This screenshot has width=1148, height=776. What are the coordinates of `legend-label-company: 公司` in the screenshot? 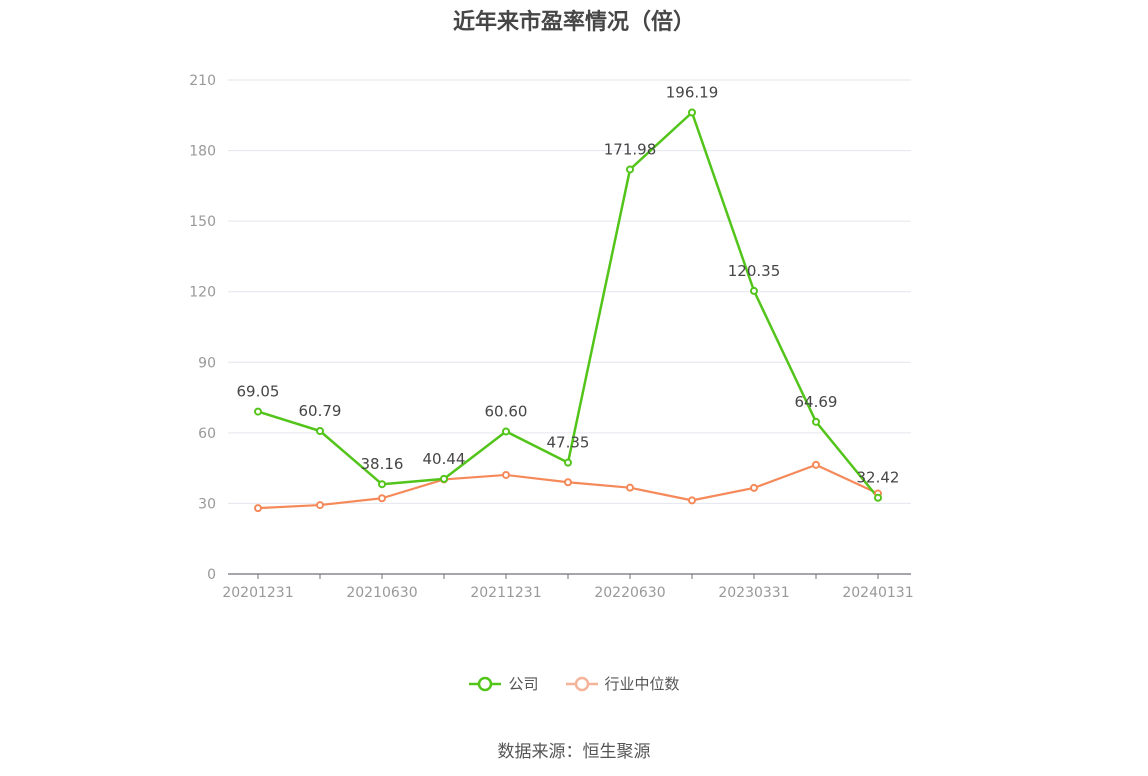 It's located at (523, 684).